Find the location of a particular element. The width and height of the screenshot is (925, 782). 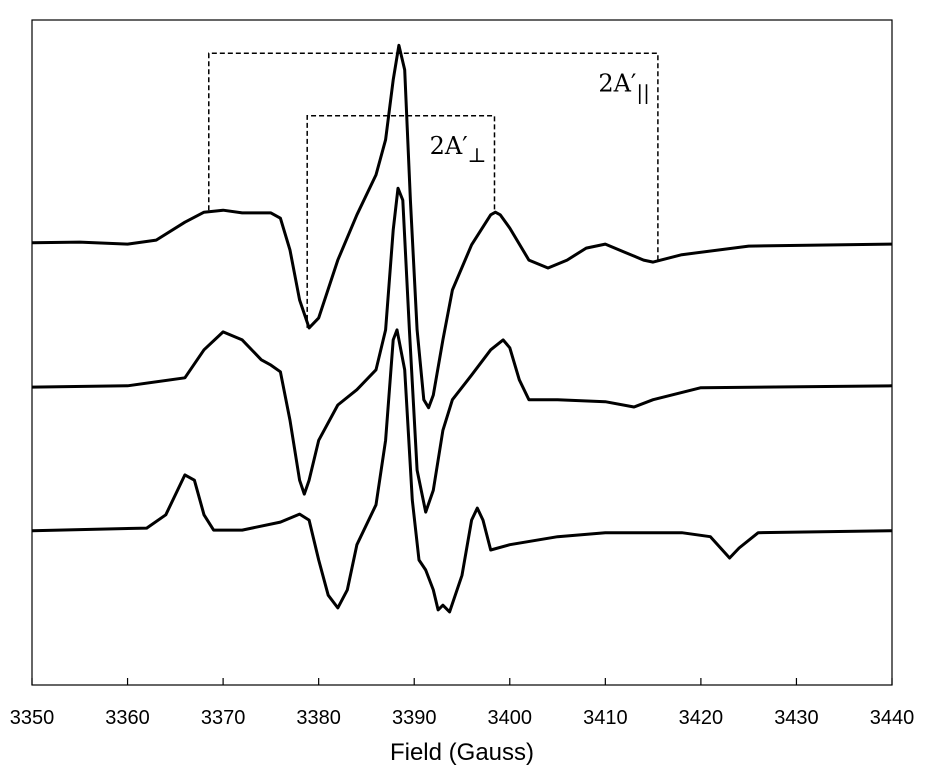

annotation-label: 2A′⊥ is located at coordinates (458, 149).